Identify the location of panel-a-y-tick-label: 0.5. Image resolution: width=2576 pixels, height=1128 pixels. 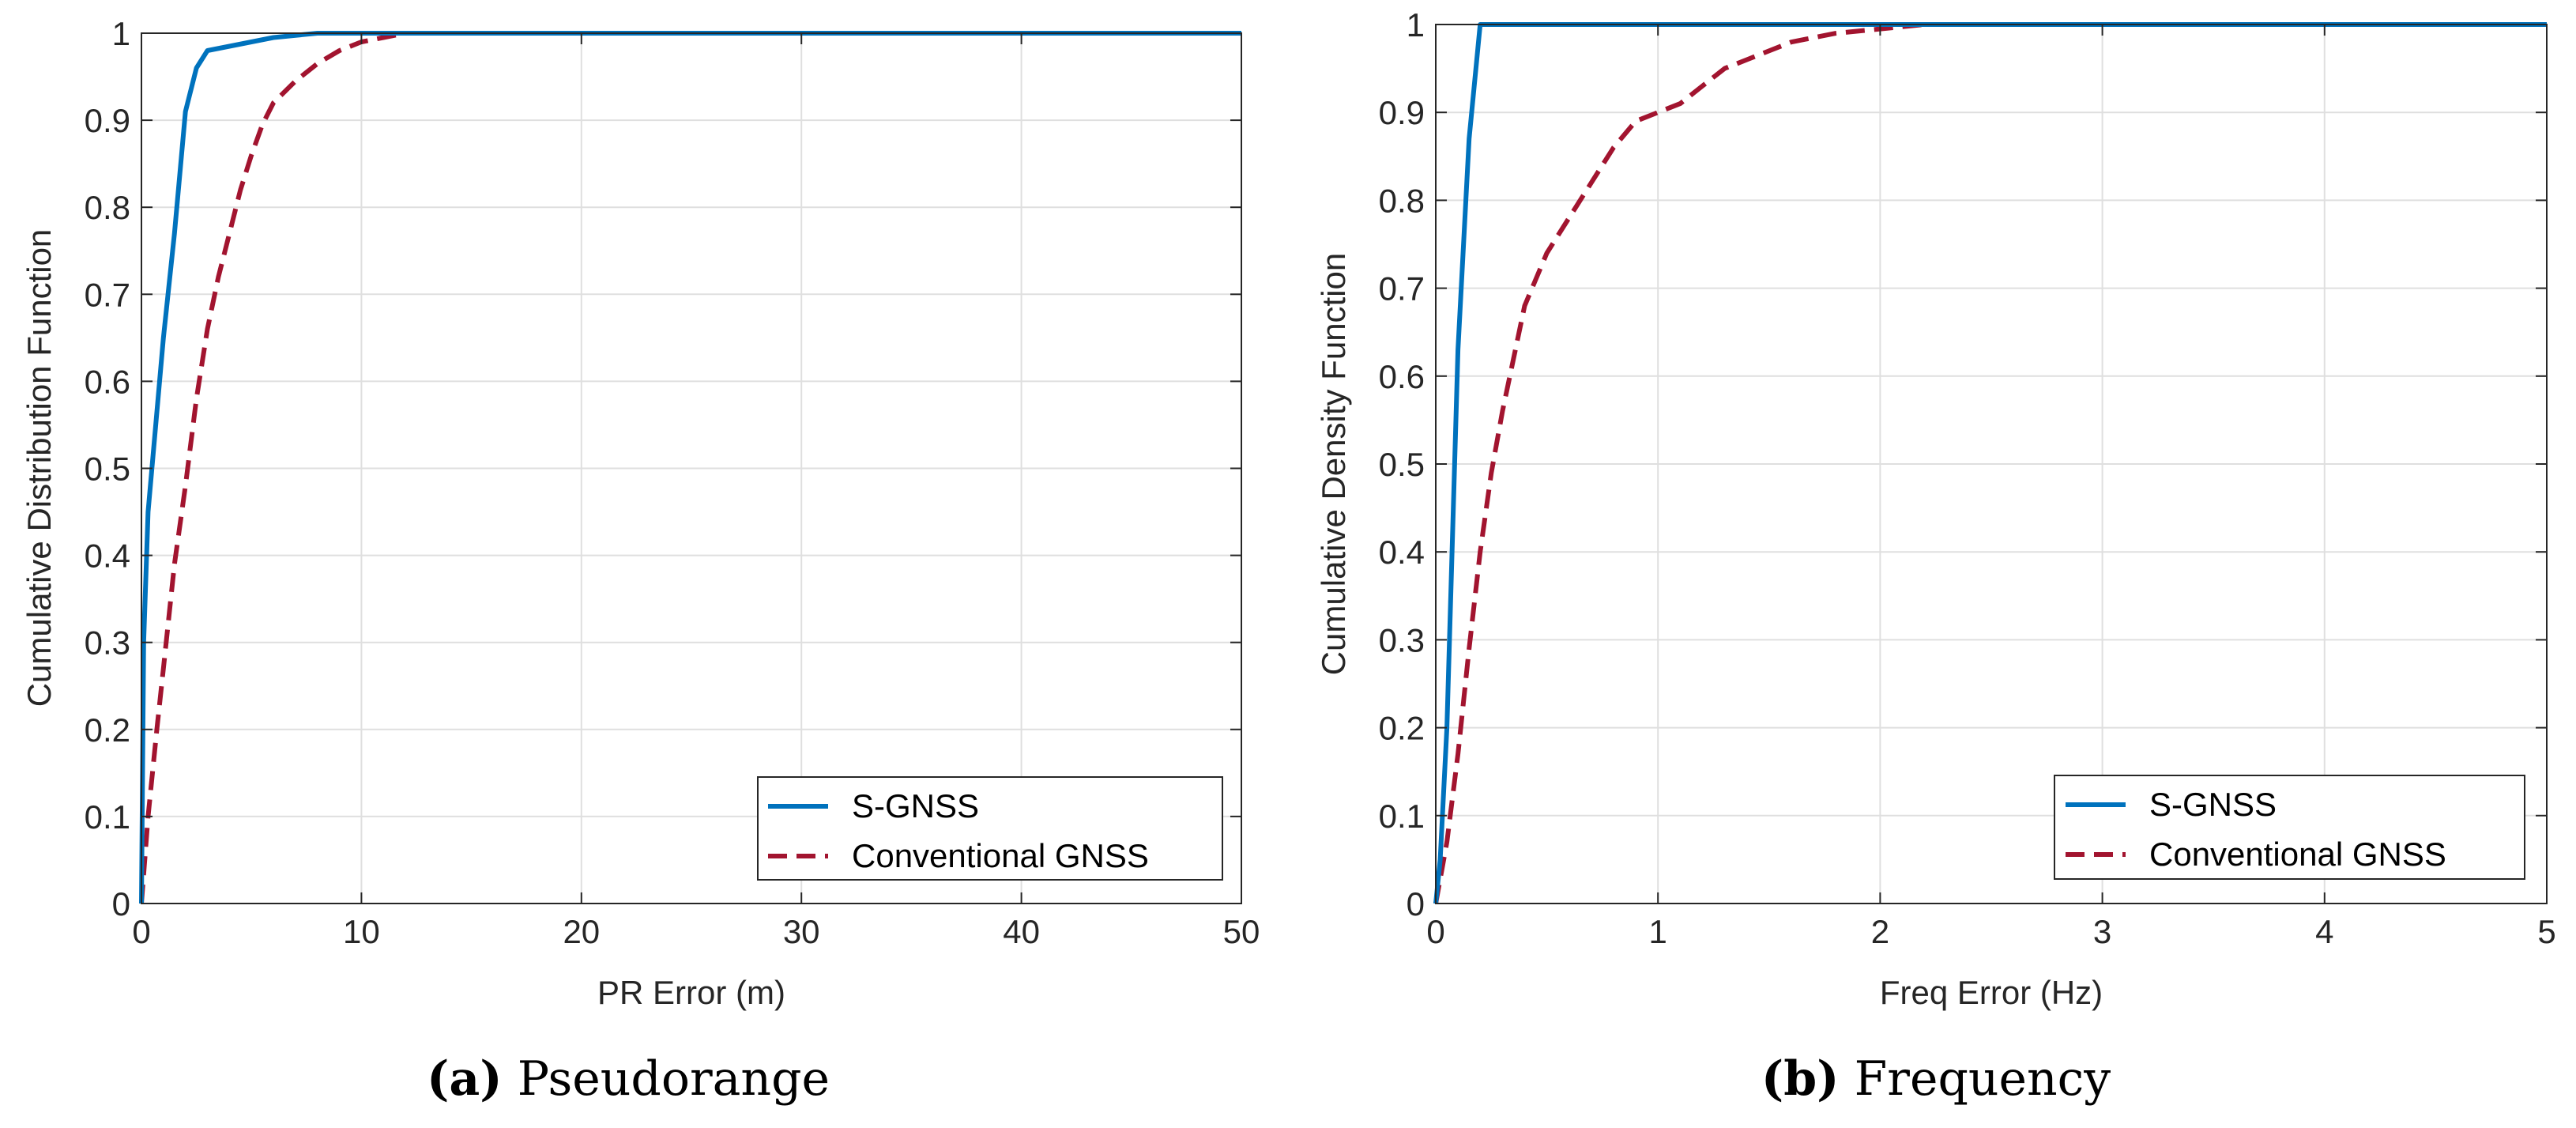
(107, 469).